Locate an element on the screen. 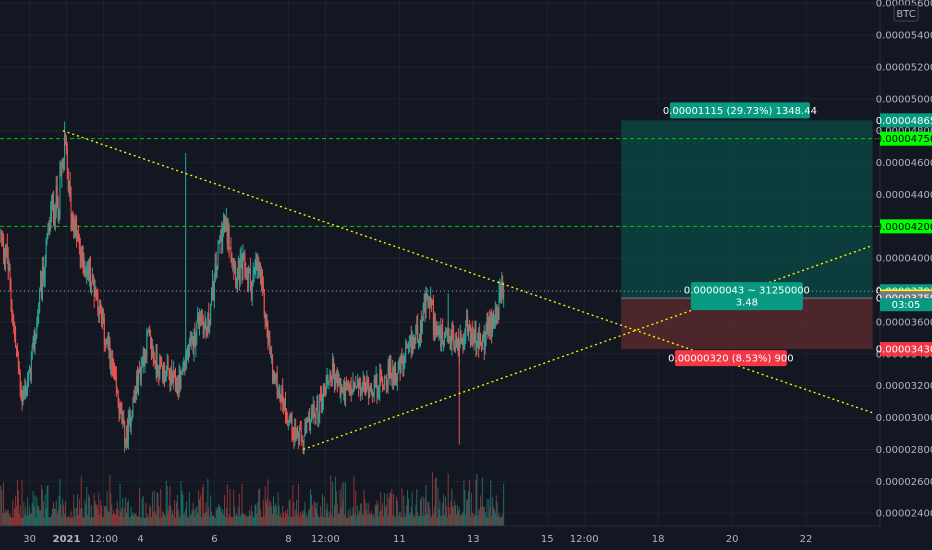  price-axis is located at coordinates (906, 275).